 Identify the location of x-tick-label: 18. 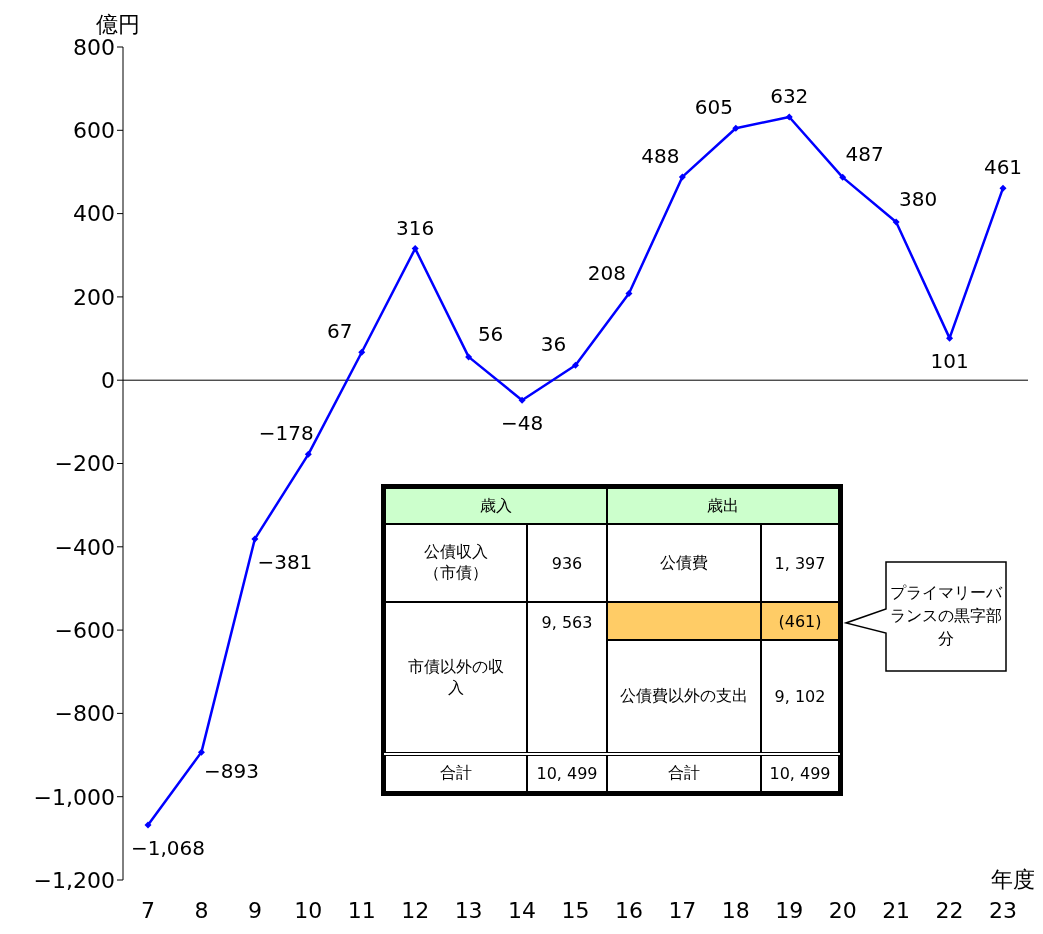
(735, 910).